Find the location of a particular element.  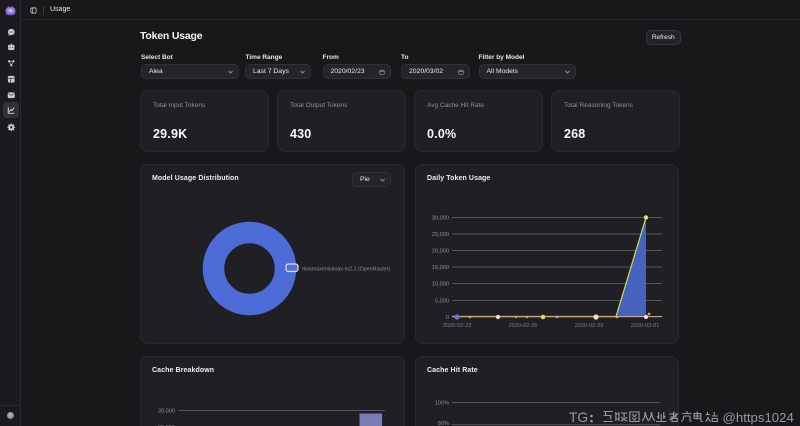

svg-text: 100% is located at coordinates (442, 404).